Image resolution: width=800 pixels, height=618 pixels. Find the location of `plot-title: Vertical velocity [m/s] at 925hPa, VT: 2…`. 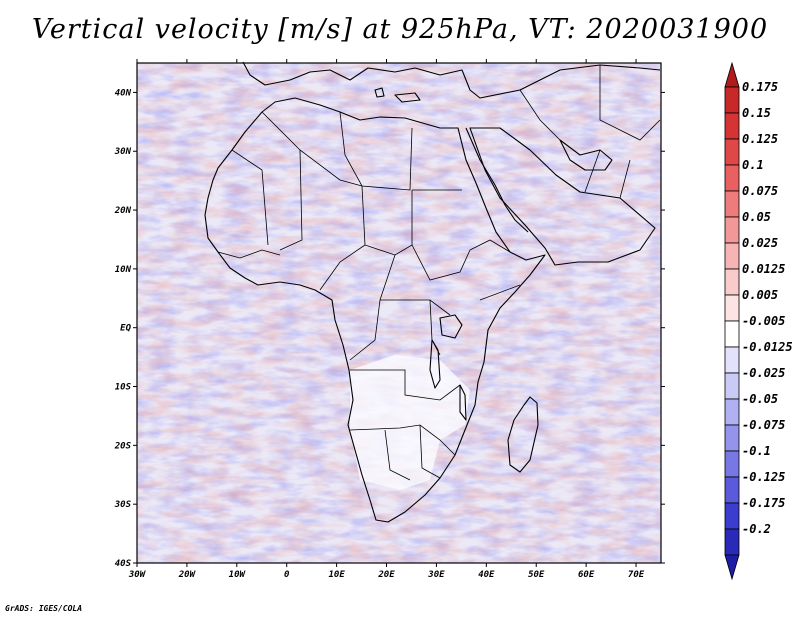

plot-title: Vertical velocity [m/s] at 925hPa, VT: 2… is located at coordinates (400, 29).